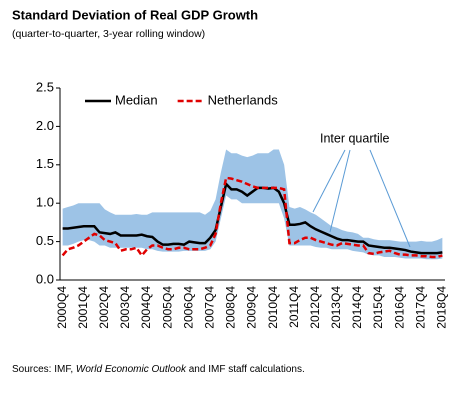 This screenshot has width=474, height=400. I want to click on x-tick-label: 2012Q4, so click(315, 307).